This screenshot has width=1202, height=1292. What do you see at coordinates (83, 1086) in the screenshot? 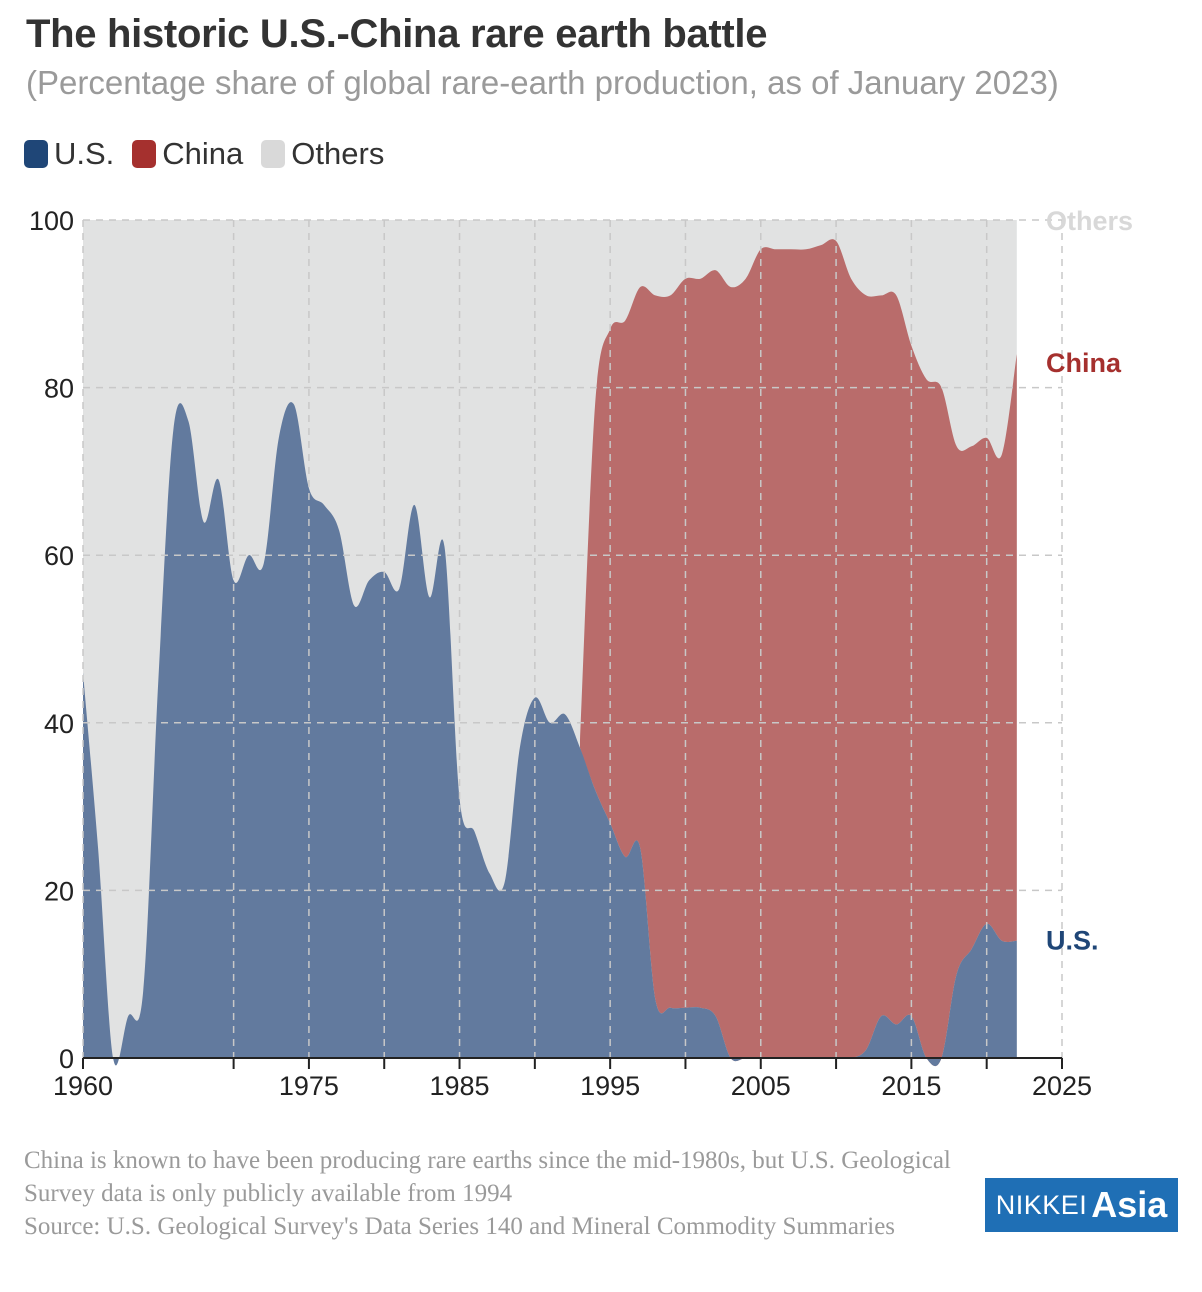
I see `x-tick-label: 1960` at bounding box center [83, 1086].